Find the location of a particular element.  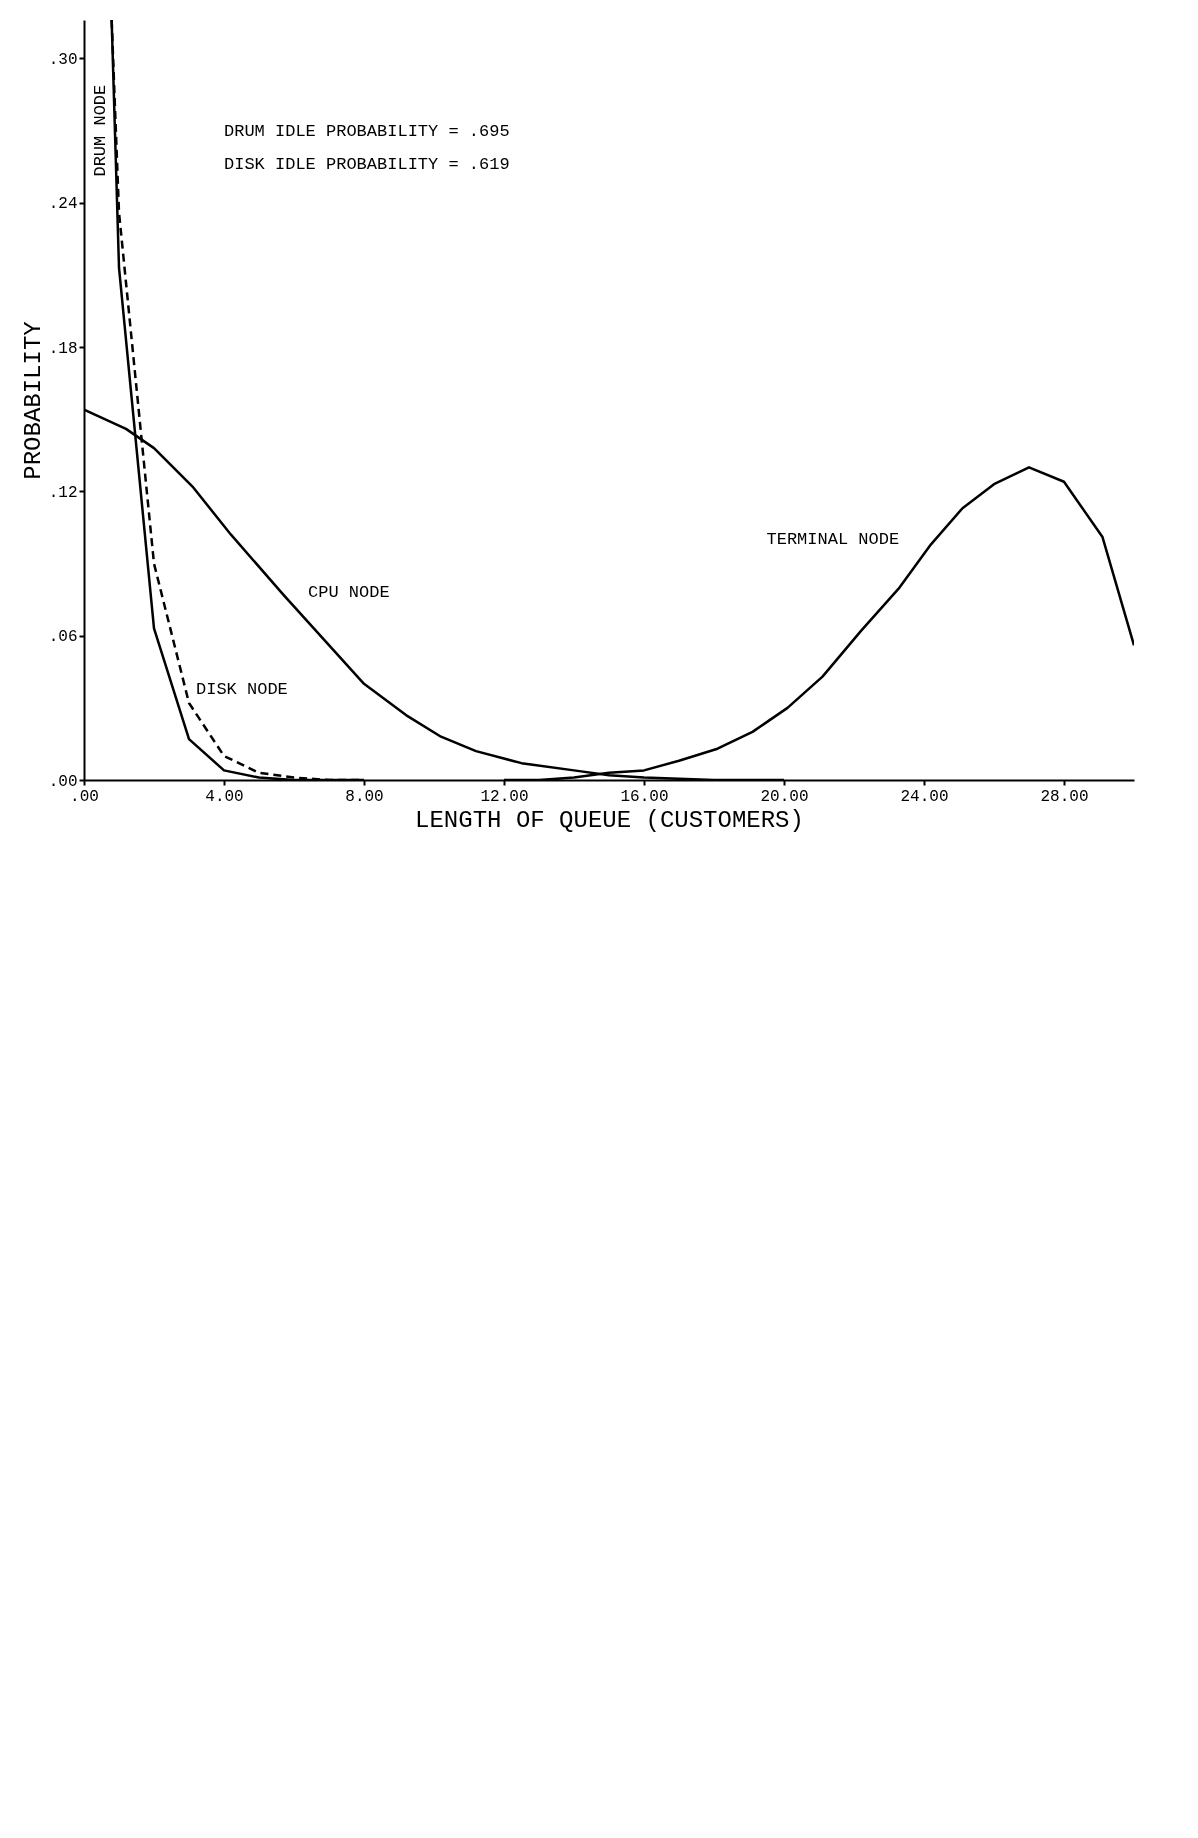

series-label: TERMINAL NODE is located at coordinates (833, 540).